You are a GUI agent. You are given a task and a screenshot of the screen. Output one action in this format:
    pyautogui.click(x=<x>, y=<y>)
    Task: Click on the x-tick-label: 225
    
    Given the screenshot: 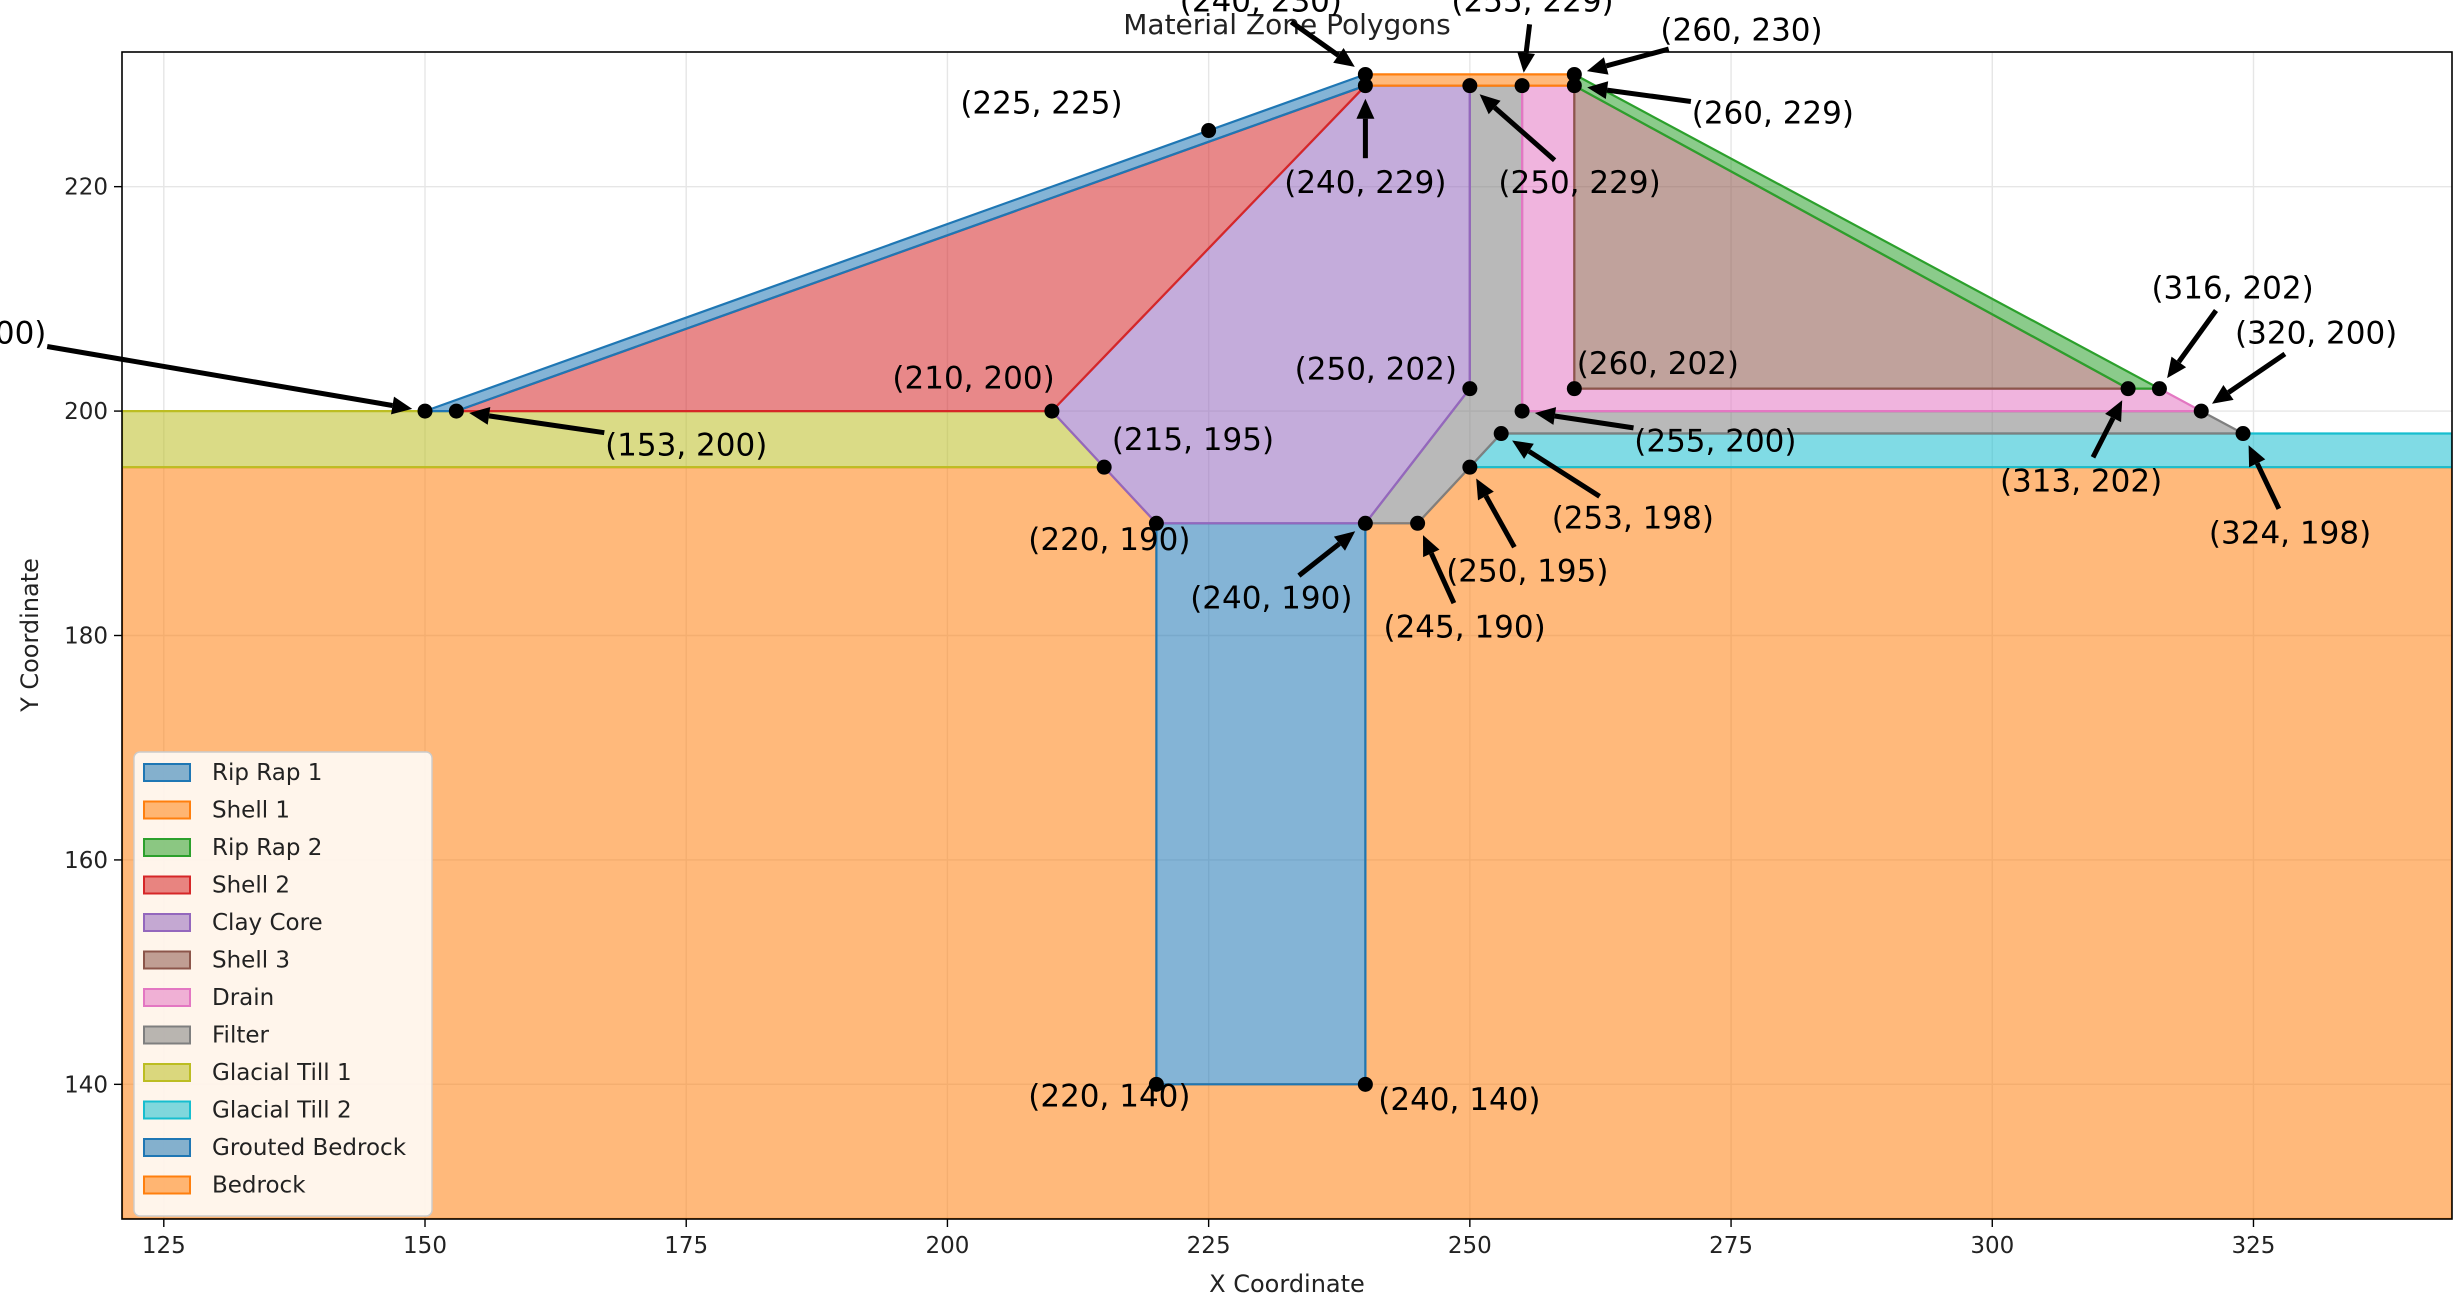 What is the action you would take?
    pyautogui.click(x=1209, y=1246)
    